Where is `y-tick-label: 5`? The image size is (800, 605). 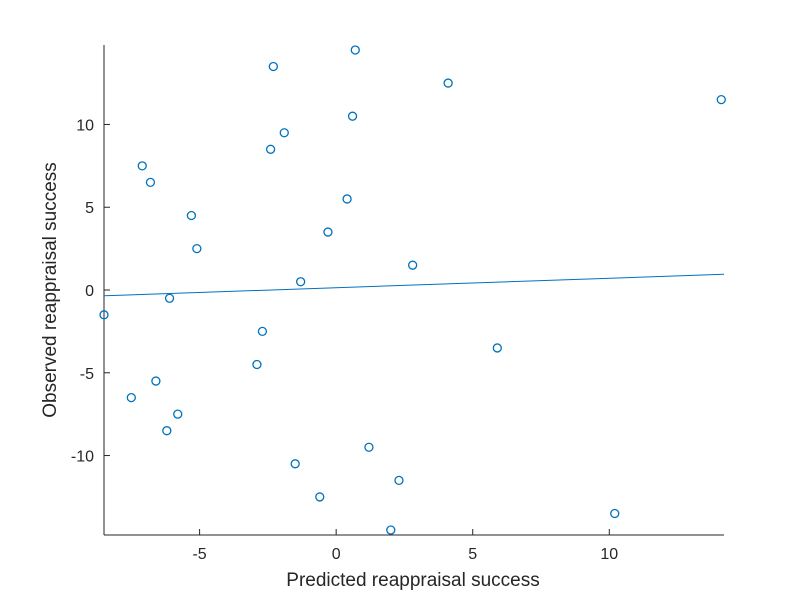 y-tick-label: 5 is located at coordinates (89, 208).